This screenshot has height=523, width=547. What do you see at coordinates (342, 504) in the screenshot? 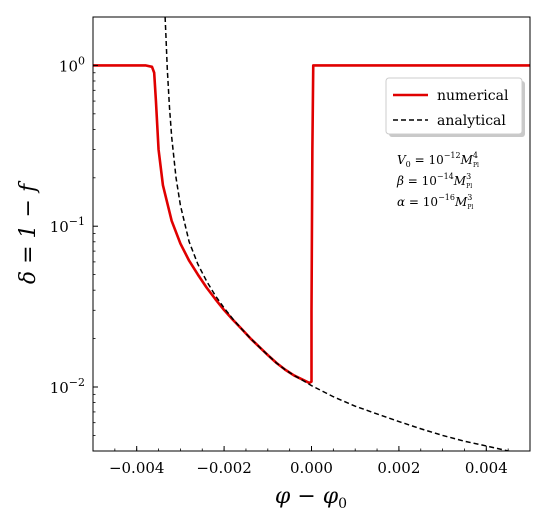
I see `x-axis-label-sub: 0` at bounding box center [342, 504].